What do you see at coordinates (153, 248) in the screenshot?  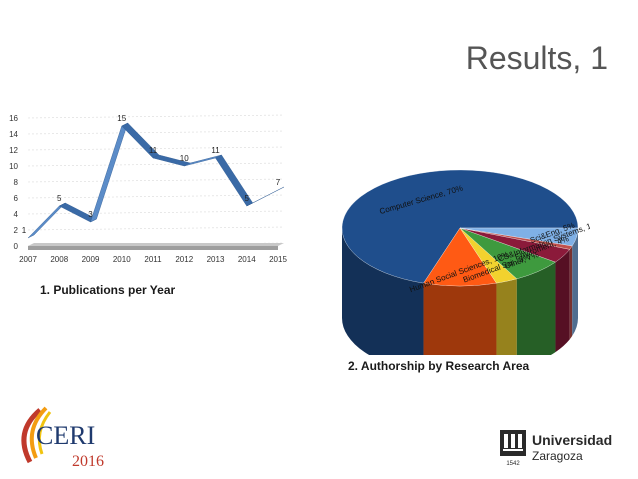 I see `chart-floor-edge` at bounding box center [153, 248].